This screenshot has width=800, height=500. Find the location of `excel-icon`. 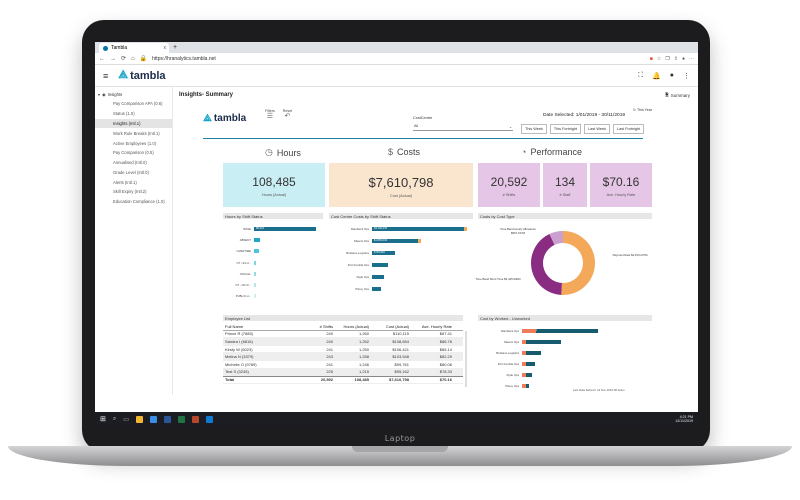

excel-icon is located at coordinates (181, 419).